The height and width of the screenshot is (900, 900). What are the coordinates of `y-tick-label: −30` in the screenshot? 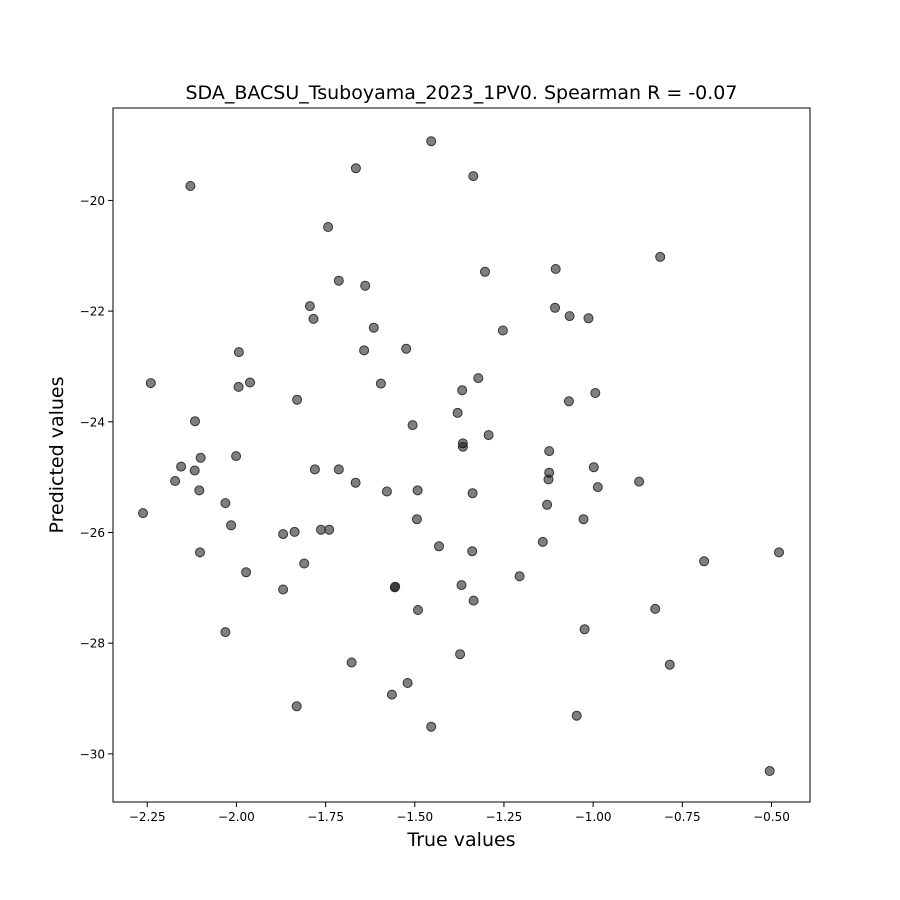 It's located at (92, 754).